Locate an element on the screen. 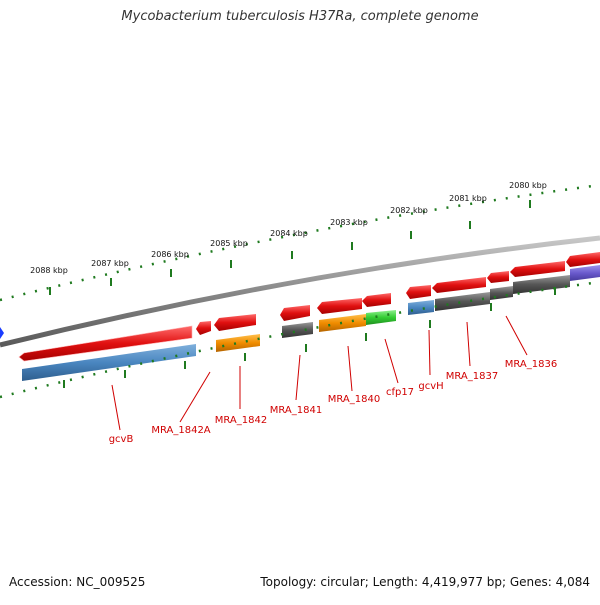 The image size is (600, 605). kbp-label: 2085 kbp is located at coordinates (229, 243).